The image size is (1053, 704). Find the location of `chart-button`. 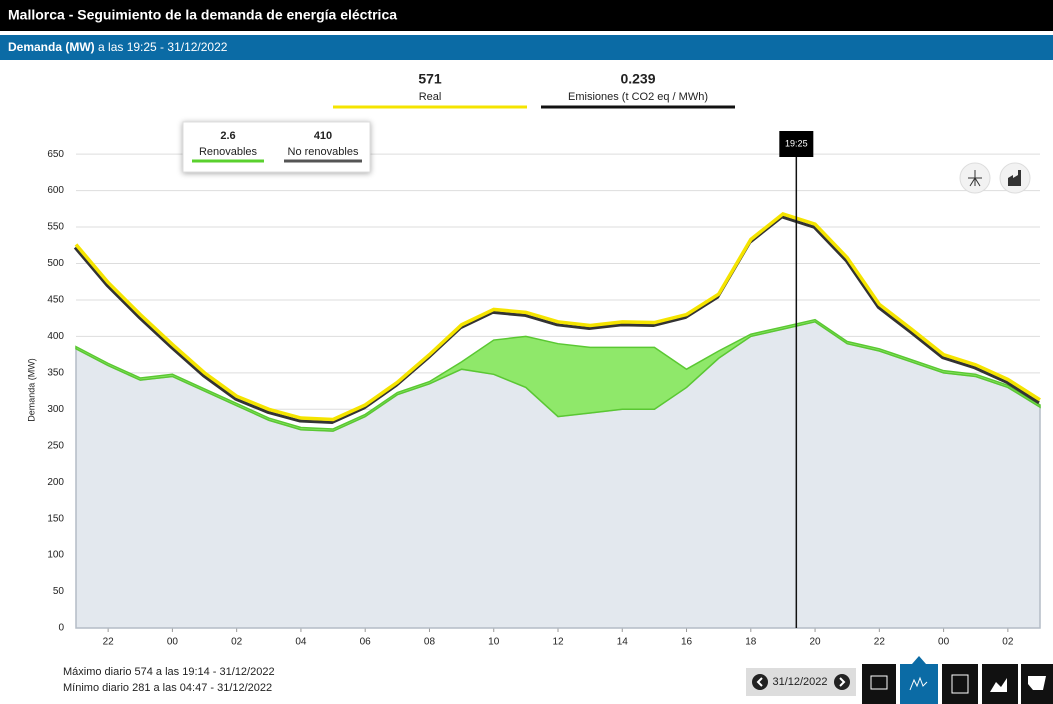

chart-button is located at coordinates (919, 684).